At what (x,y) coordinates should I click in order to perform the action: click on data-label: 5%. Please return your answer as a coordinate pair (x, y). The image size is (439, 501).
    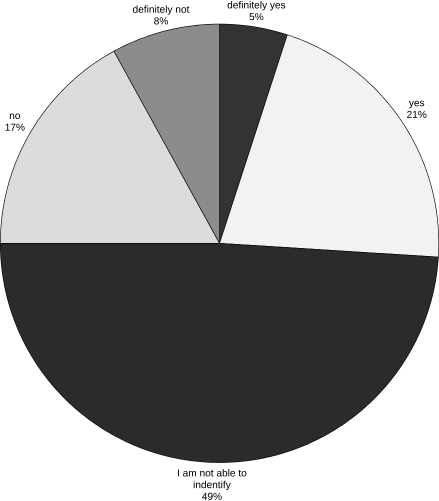
    Looking at the image, I should click on (256, 16).